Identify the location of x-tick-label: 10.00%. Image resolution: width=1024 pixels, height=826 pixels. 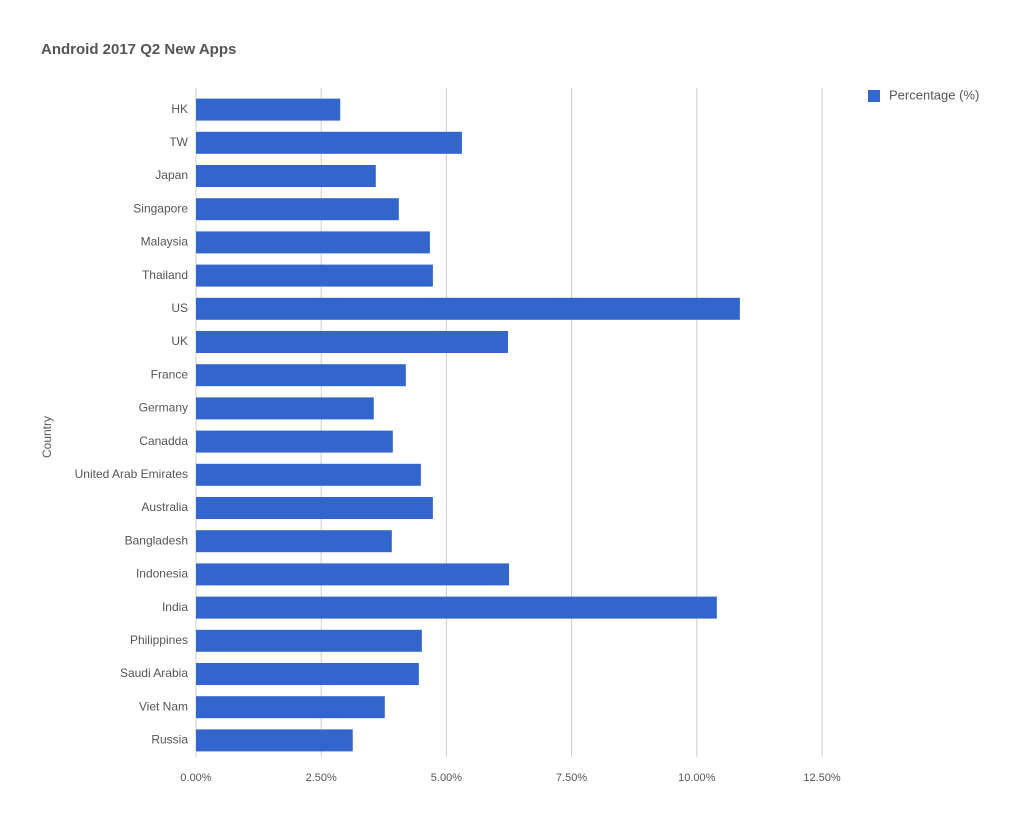
(697, 778).